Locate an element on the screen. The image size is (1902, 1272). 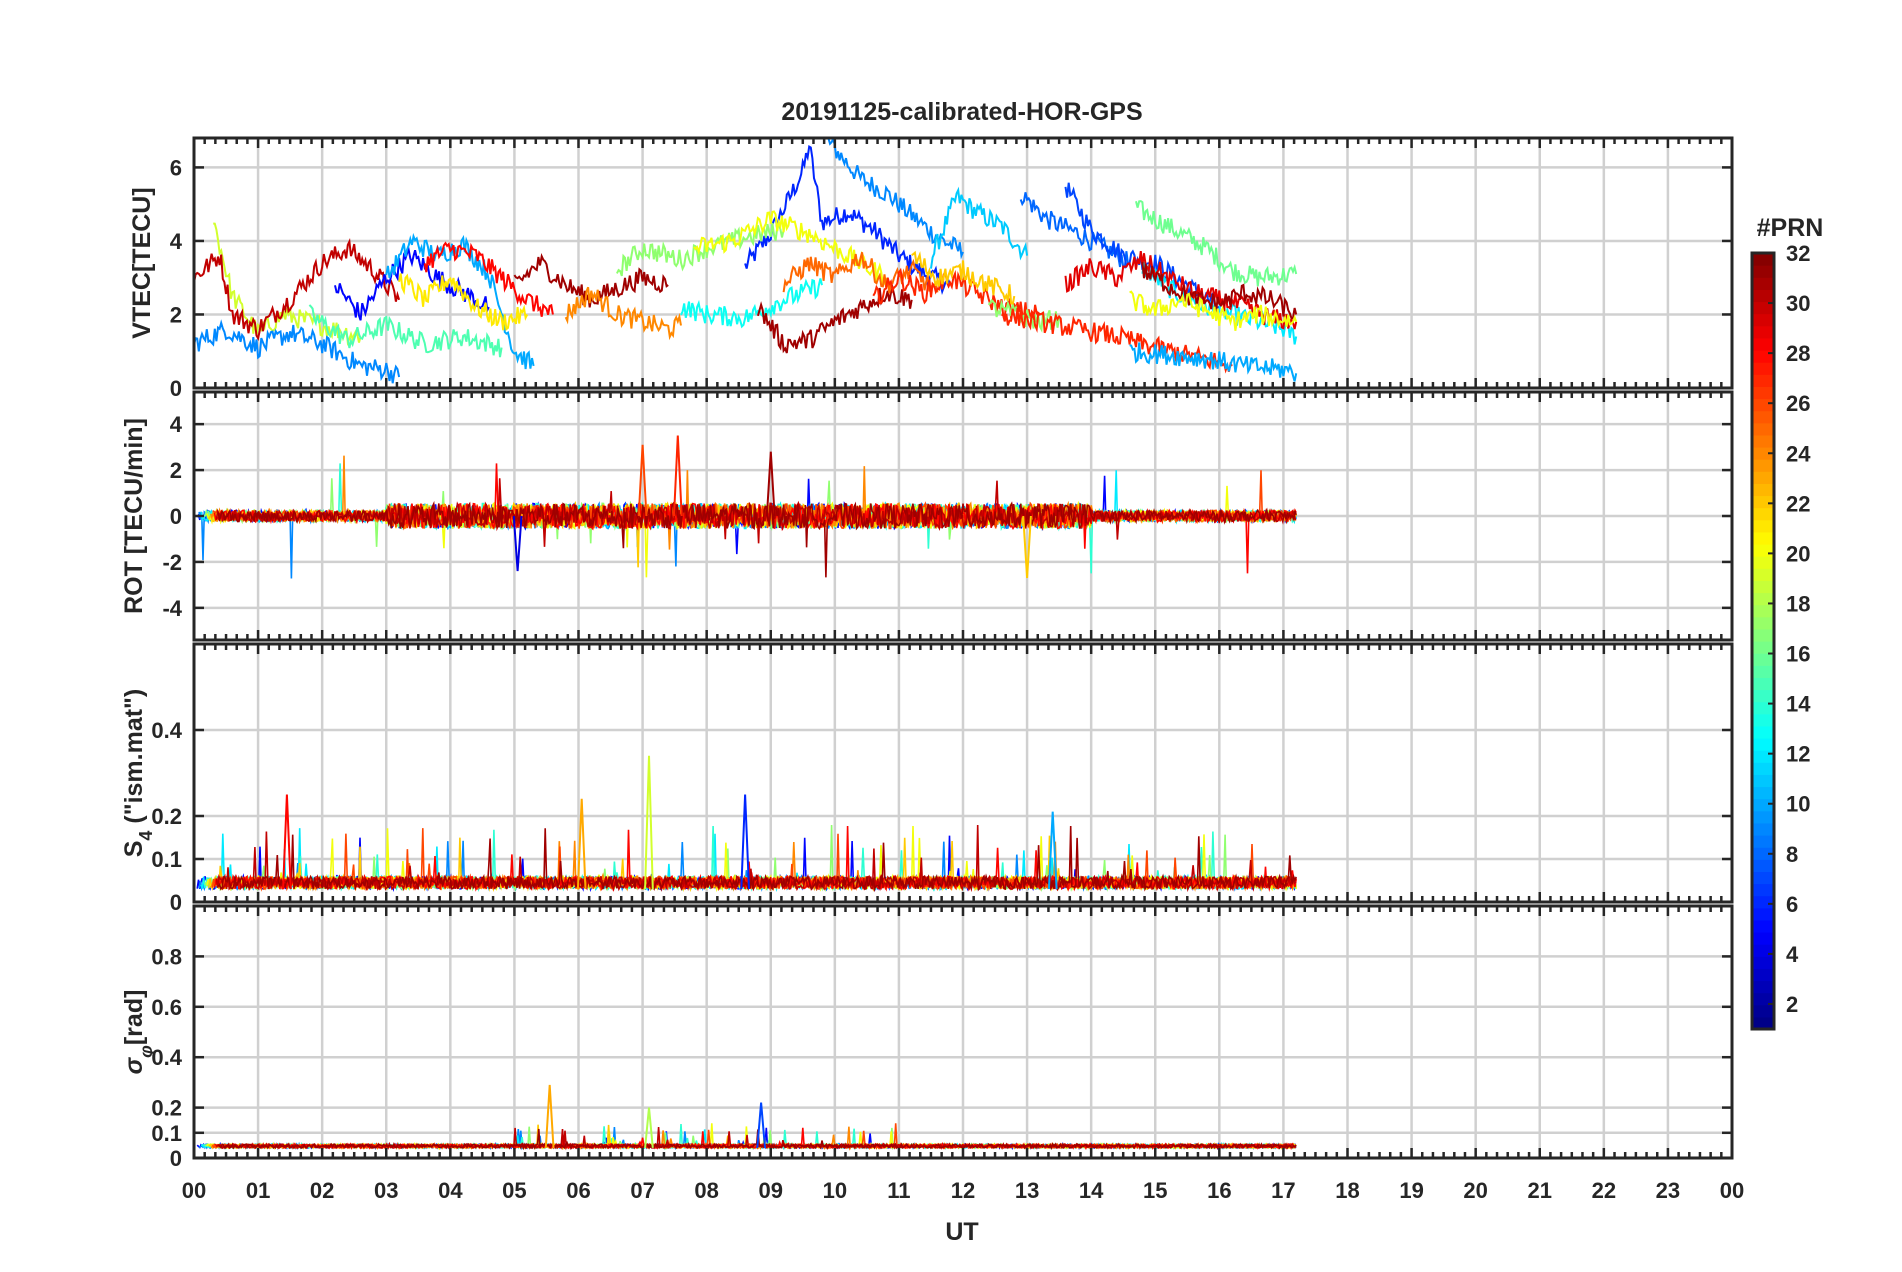
data-rot is located at coordinates (746, 507).